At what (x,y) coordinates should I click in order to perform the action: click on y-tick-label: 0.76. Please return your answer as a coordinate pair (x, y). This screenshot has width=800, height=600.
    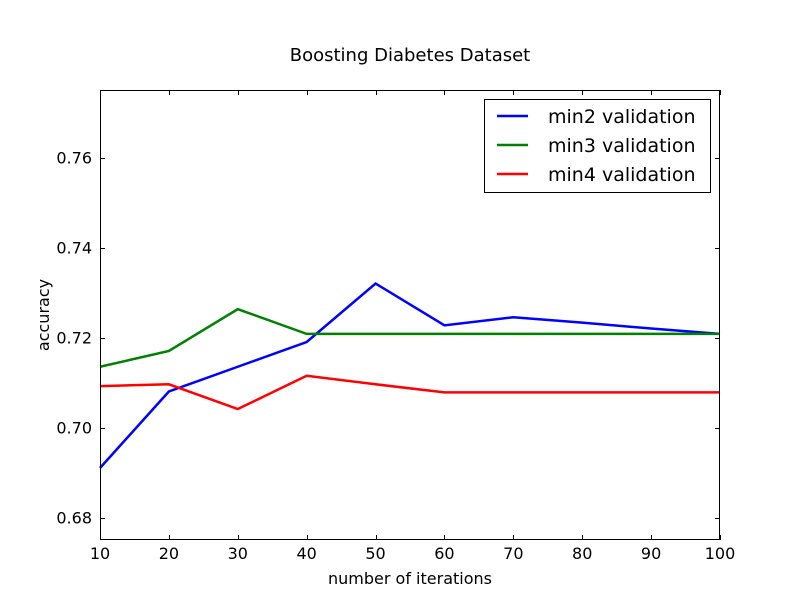
    Looking at the image, I should click on (74, 158).